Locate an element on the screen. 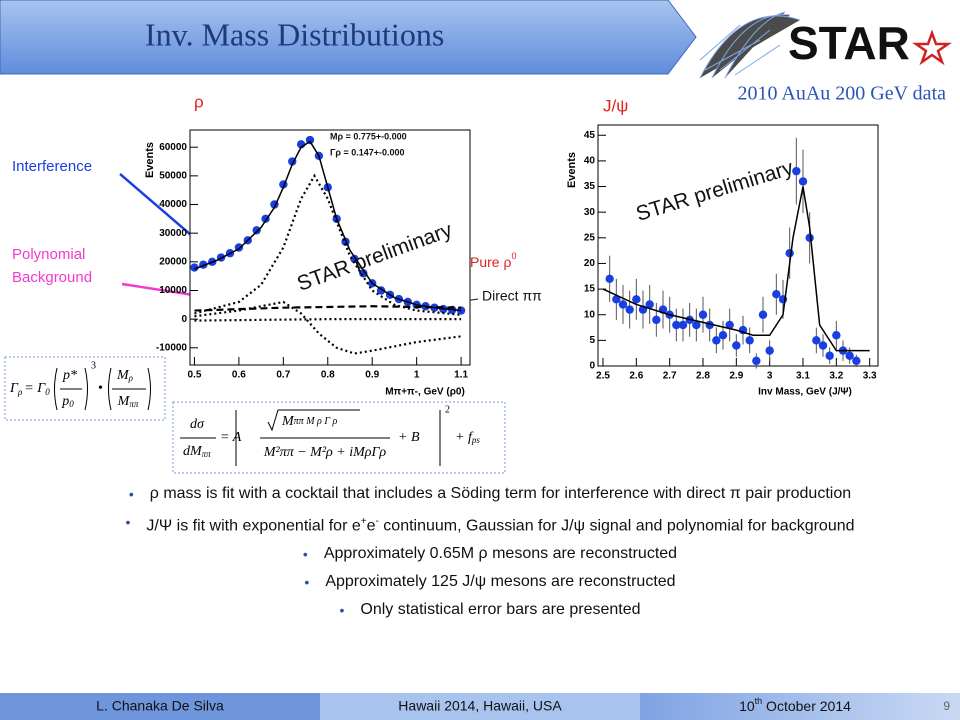  f: dσ is located at coordinates (197, 424).